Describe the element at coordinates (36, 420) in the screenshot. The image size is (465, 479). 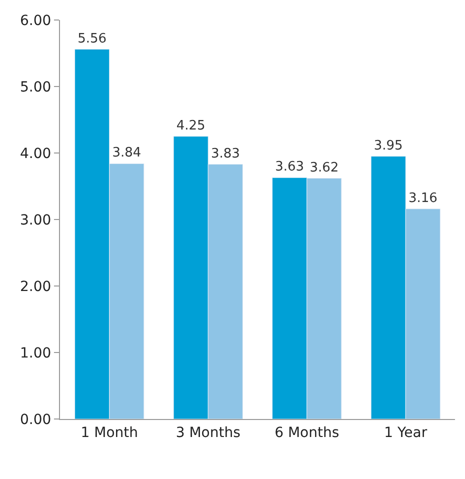
I see `y-tick-label: 0.00` at that location.